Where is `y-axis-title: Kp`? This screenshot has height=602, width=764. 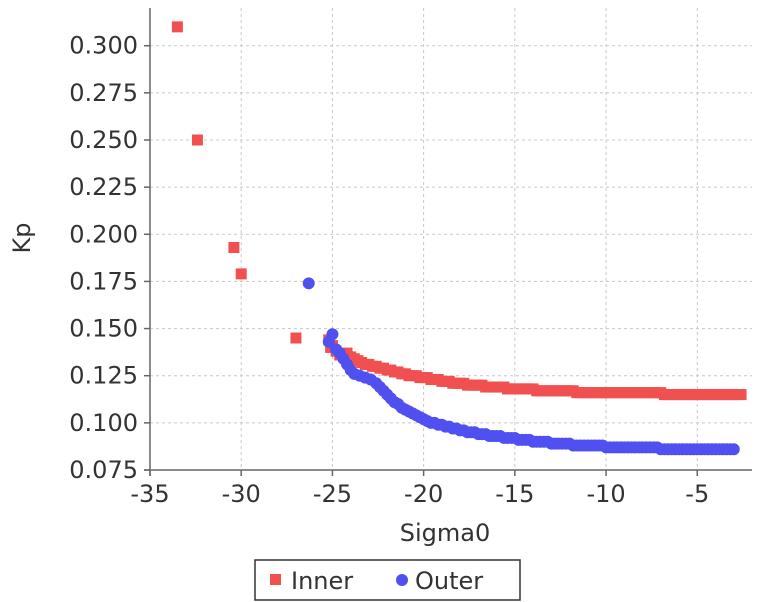
y-axis-title: Kp is located at coordinates (22, 238).